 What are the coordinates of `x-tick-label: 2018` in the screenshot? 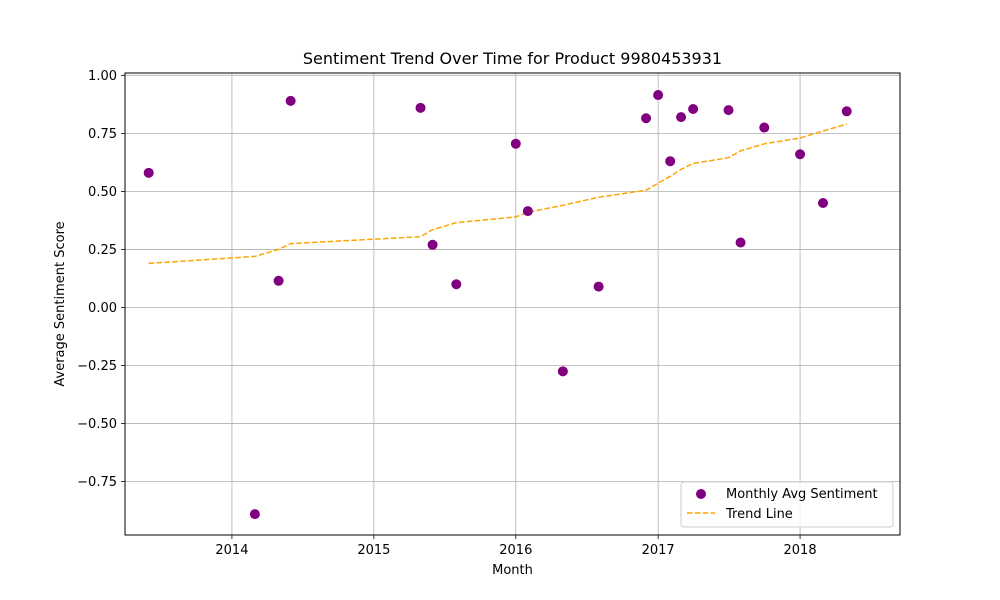 It's located at (800, 550).